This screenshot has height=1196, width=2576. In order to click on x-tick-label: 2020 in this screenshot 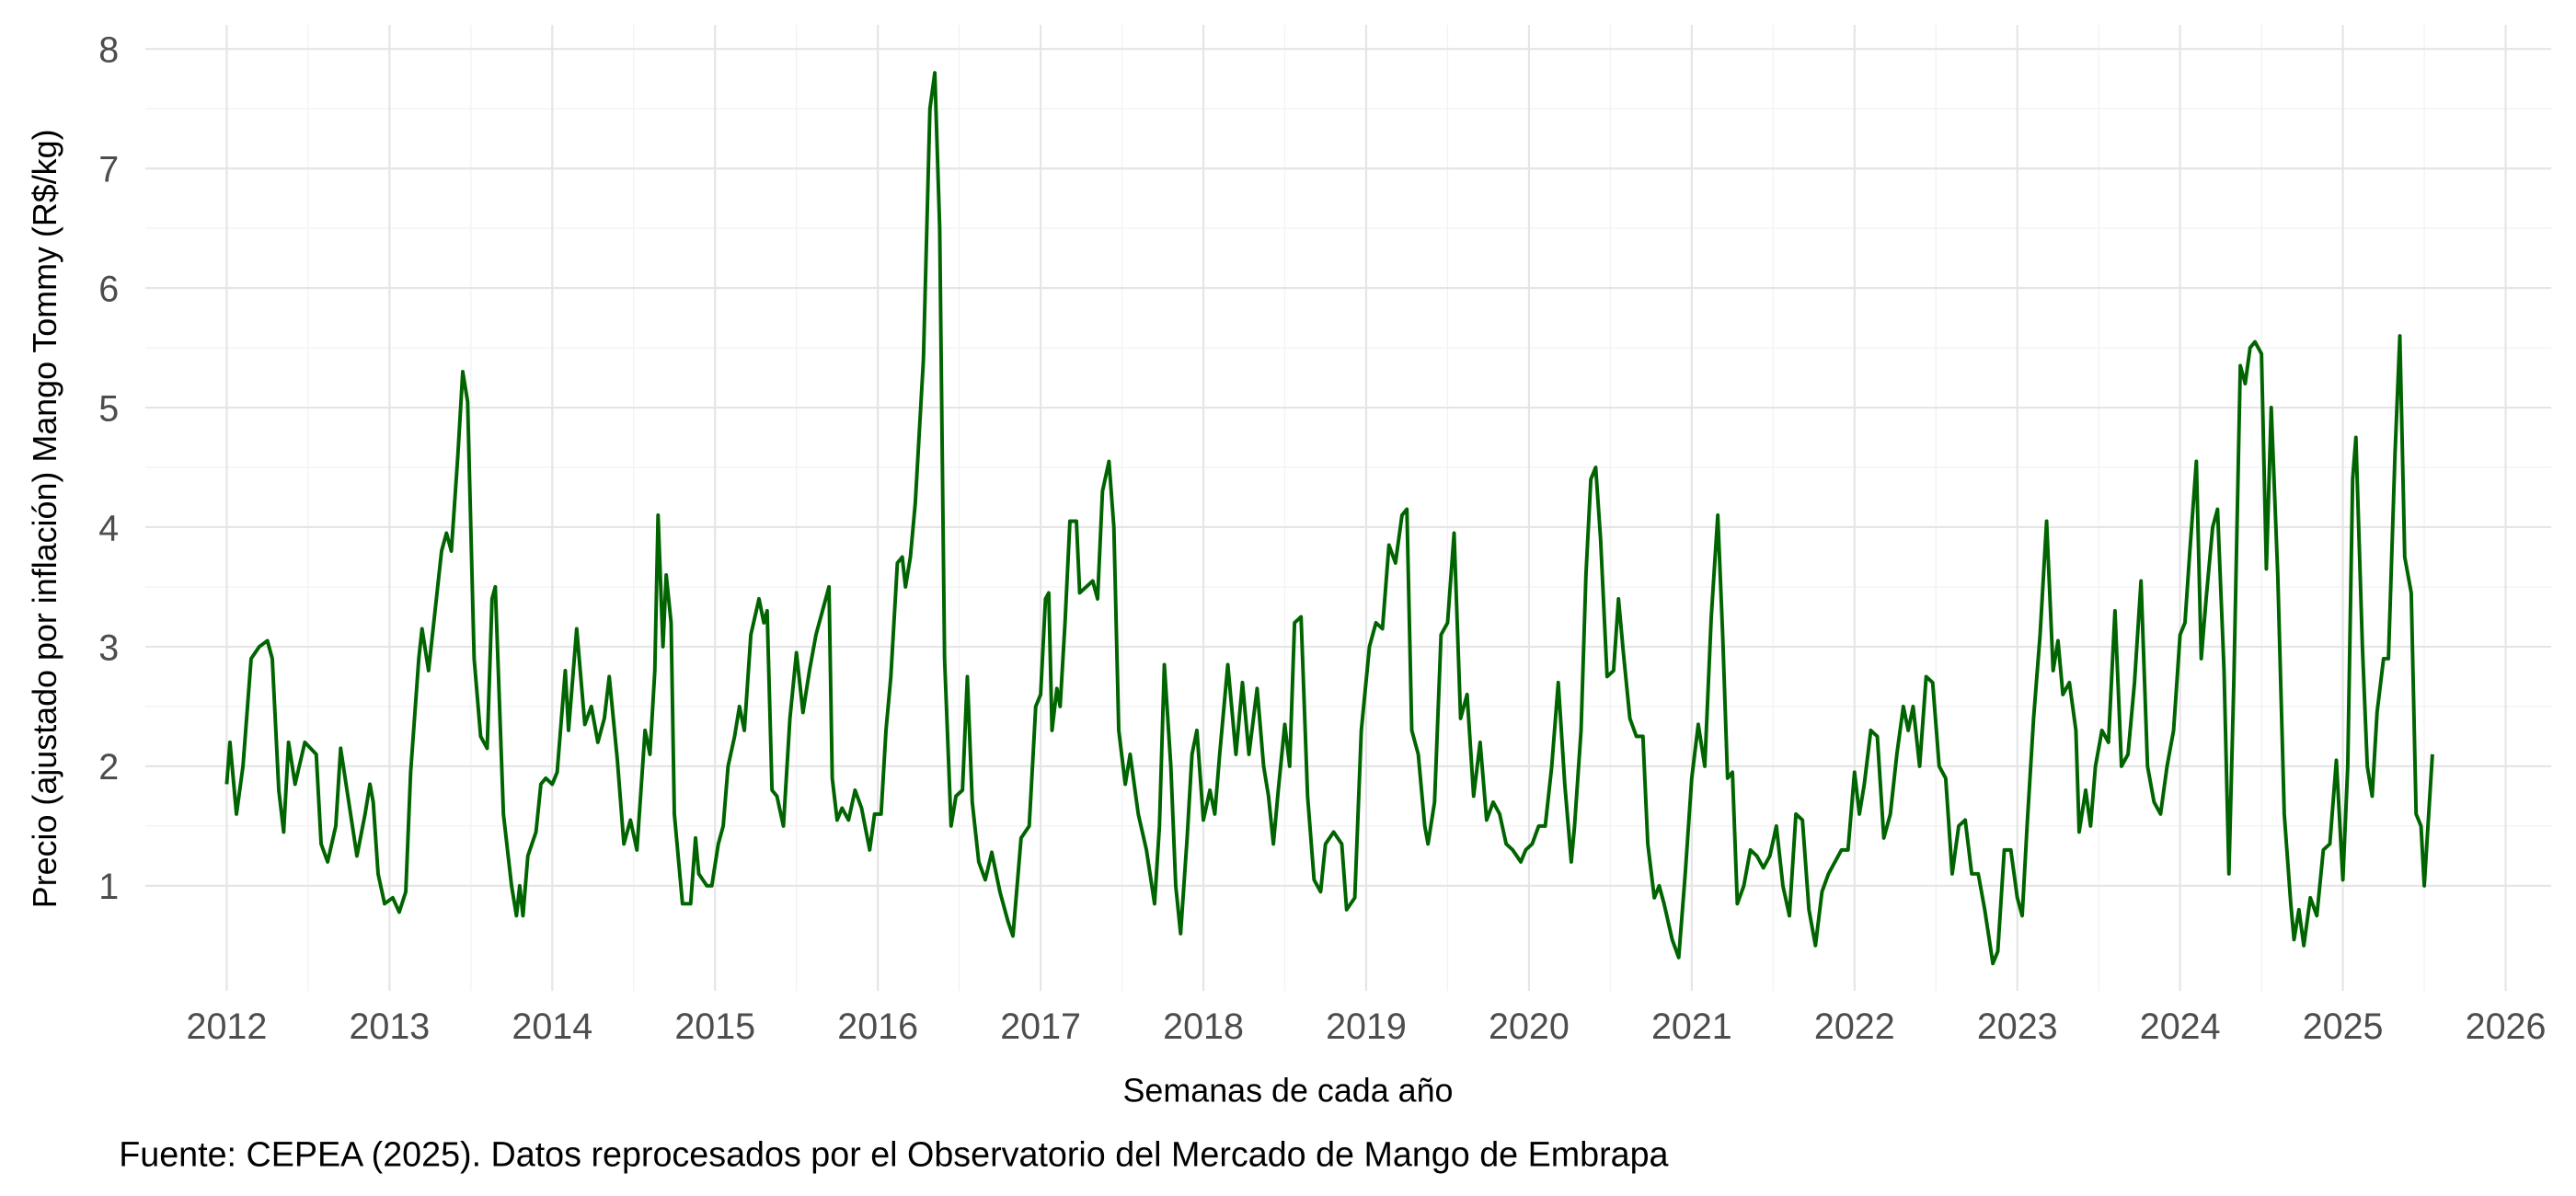, I will do `click(1529, 1026)`.